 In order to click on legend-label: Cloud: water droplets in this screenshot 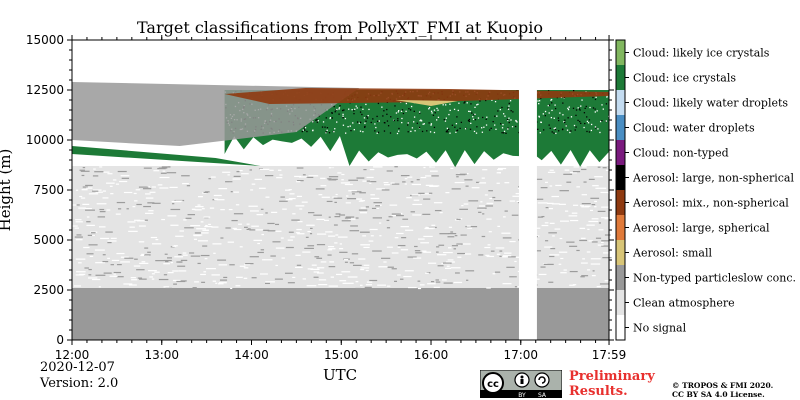, I will do `click(694, 128)`.